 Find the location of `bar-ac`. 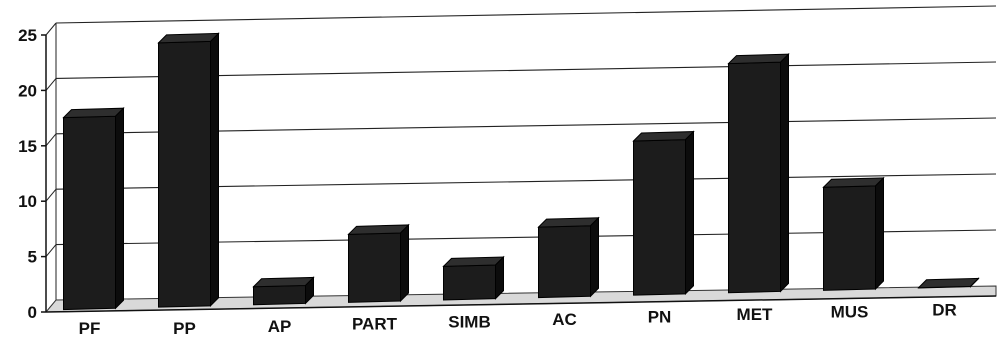

bar-ac is located at coordinates (568, 257).